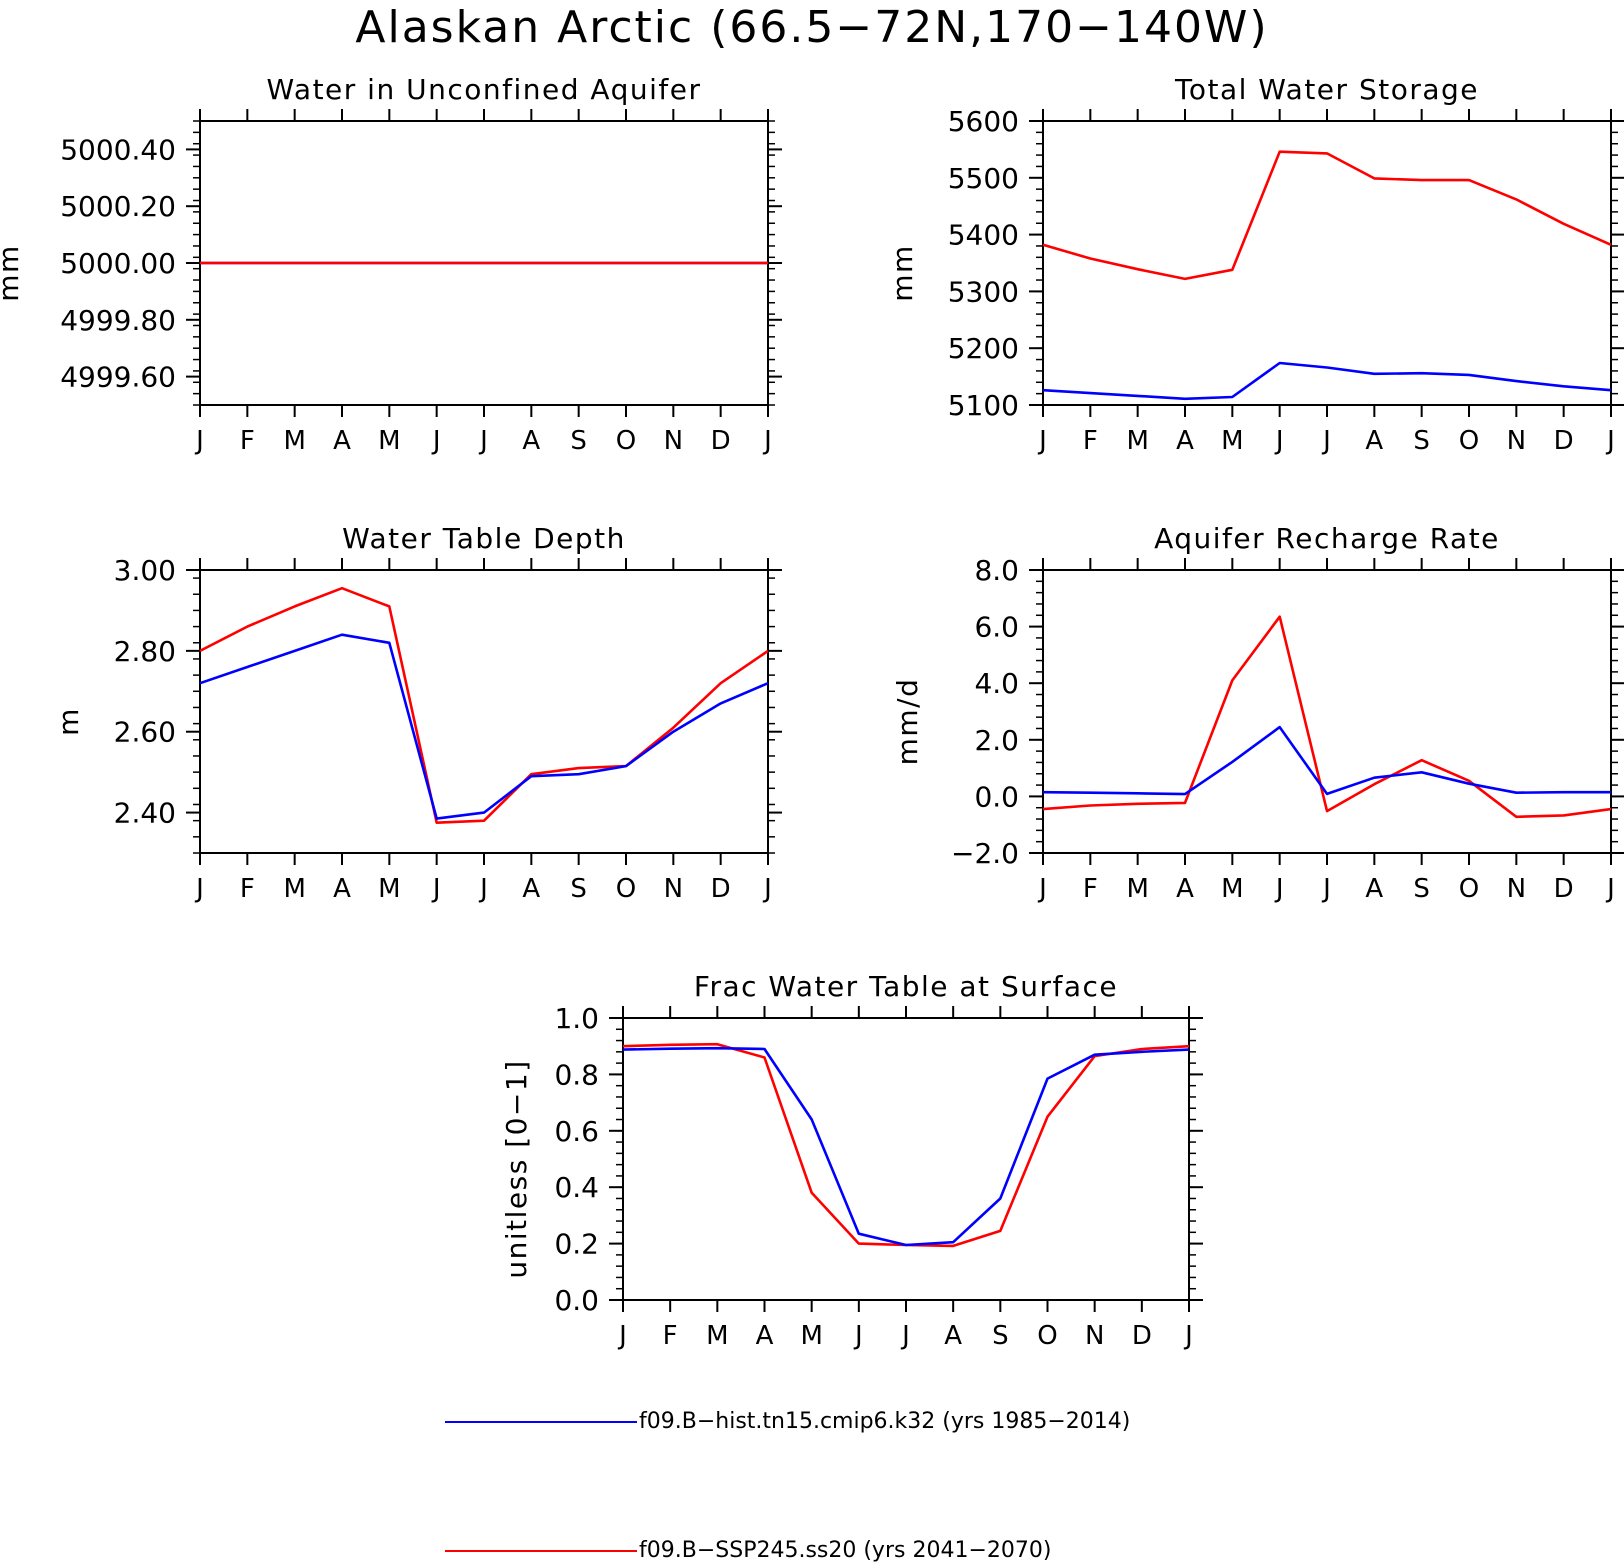 The width and height of the screenshot is (1624, 1566). Describe the element at coordinates (68, 721) in the screenshot. I see `y-axis-label: m` at that location.